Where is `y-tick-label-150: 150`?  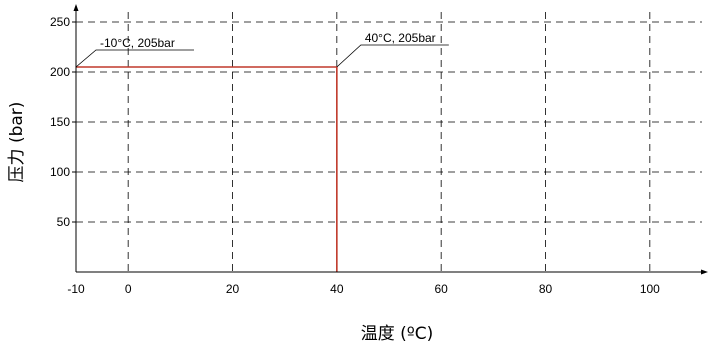
y-tick-label-150: 150 is located at coordinates (60, 122).